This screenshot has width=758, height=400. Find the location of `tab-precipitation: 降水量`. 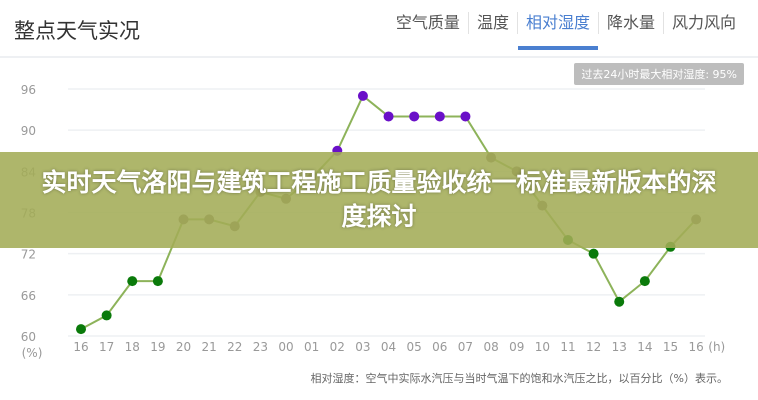

tab-precipitation: 降水量 is located at coordinates (630, 23).